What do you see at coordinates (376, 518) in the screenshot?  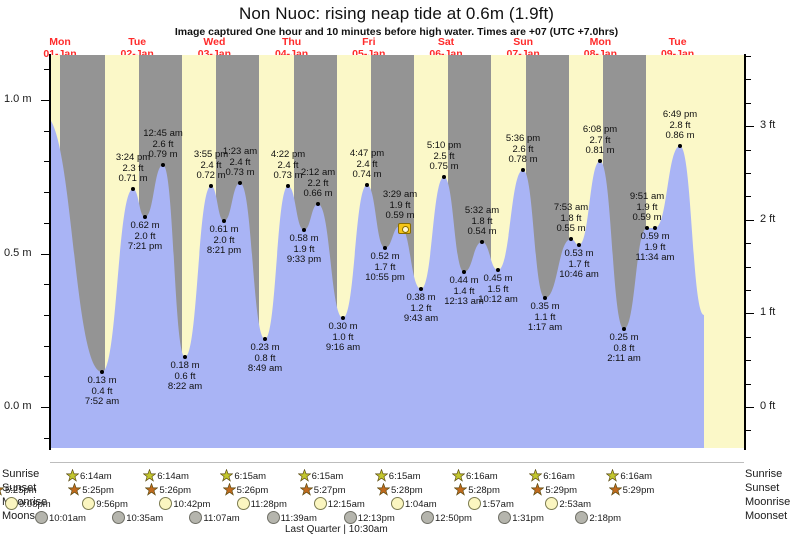 I see `astro-moonset-time: 12:13pm` at bounding box center [376, 518].